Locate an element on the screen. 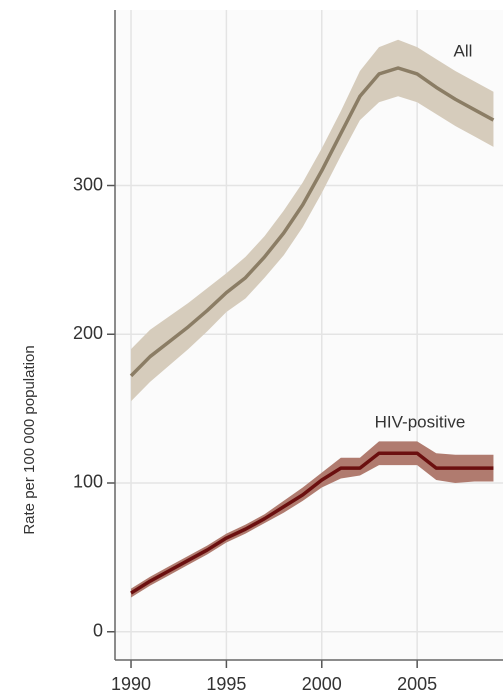 The width and height of the screenshot is (503, 697). x-tick-label: 2000 is located at coordinates (322, 684).